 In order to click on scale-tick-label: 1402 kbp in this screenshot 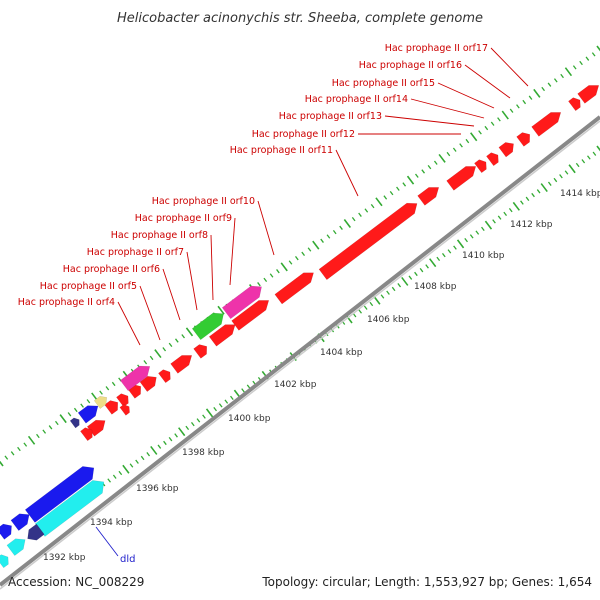, I will do `click(295, 385)`.